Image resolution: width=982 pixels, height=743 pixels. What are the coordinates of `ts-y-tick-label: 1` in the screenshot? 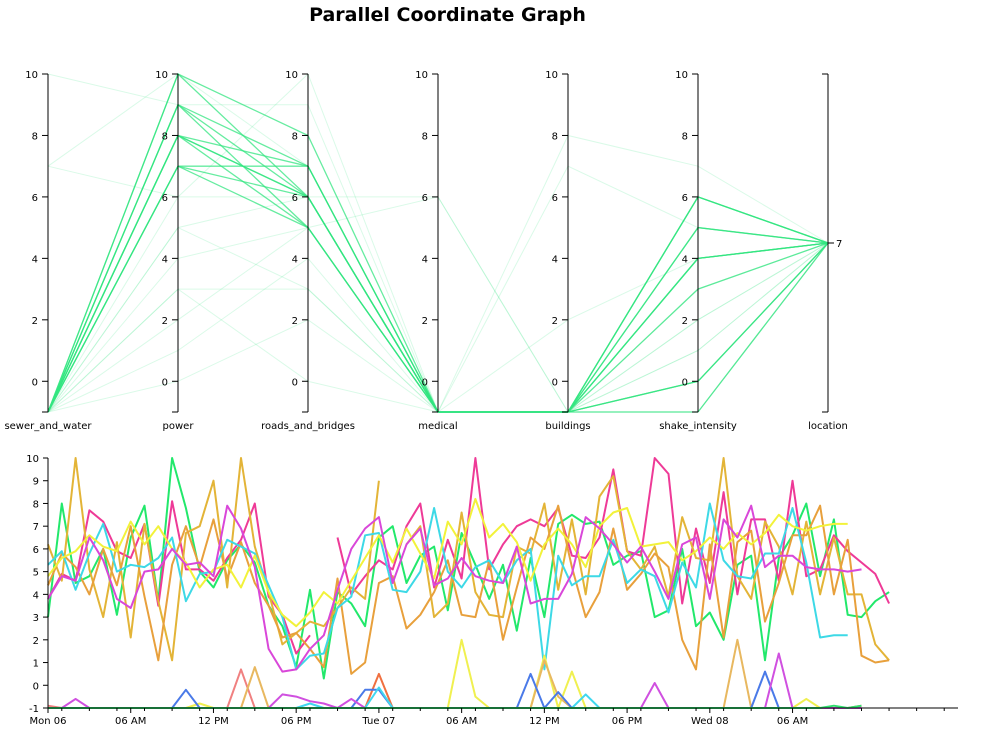 It's located at (36, 664).